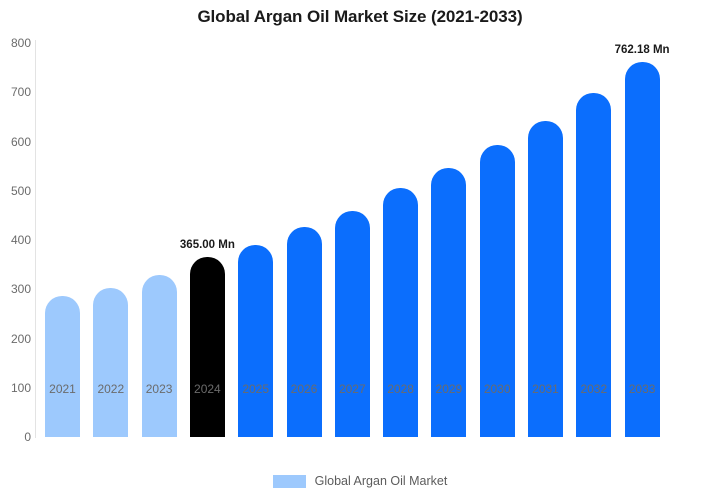 This screenshot has width=720, height=500. I want to click on bar-2028, so click(401, 312).